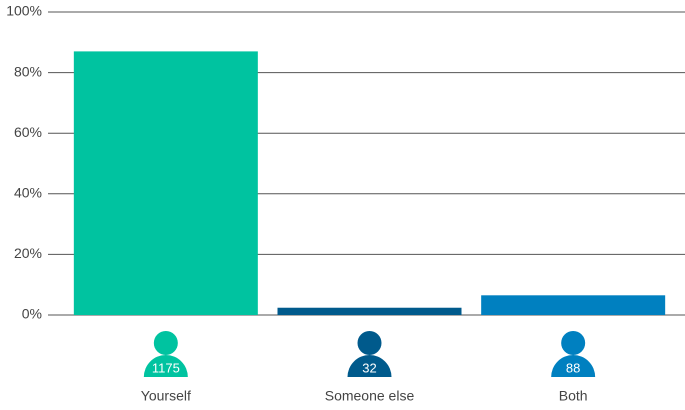 This screenshot has width=685, height=410. What do you see at coordinates (32, 314) in the screenshot?
I see `y-tick-label: 0%` at bounding box center [32, 314].